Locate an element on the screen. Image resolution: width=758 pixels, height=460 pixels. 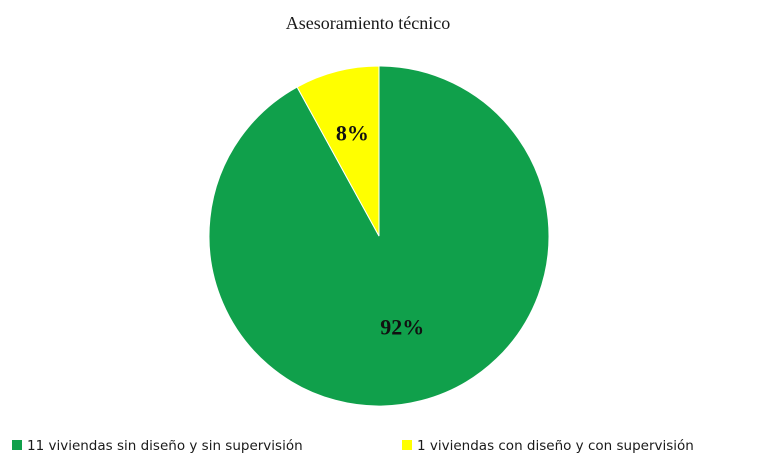
legend-item-1: 1 viviendas con diseño y con supervisión is located at coordinates (548, 446).